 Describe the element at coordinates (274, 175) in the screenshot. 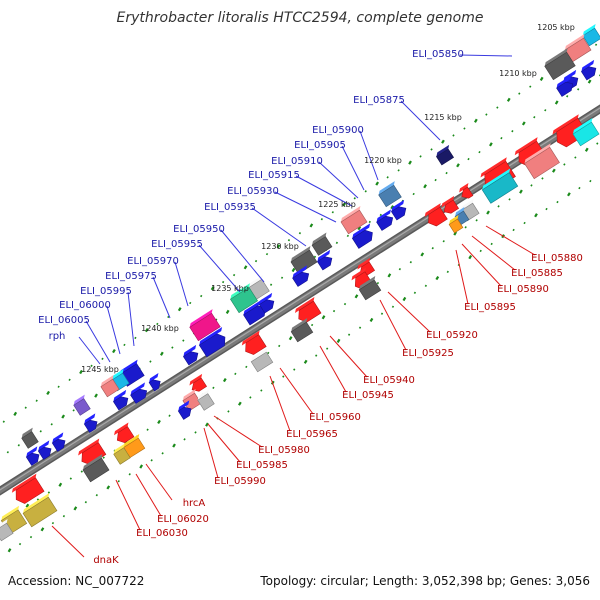

I see `gene-label-forward: ELI_05915` at that location.